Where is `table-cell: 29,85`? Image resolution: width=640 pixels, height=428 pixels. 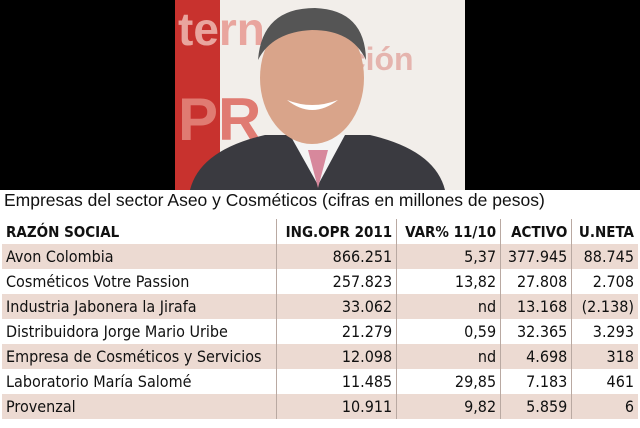 table-cell: 29,85 is located at coordinates (448, 381).